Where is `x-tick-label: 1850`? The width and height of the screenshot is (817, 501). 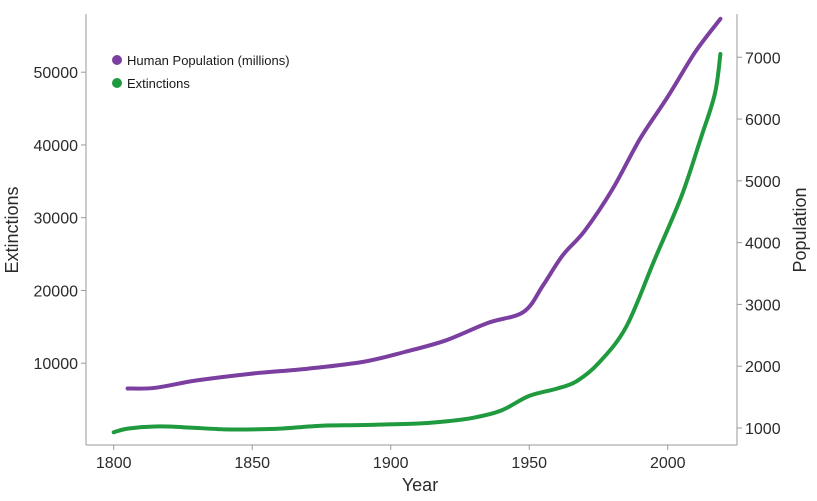
x-tick-label: 1850 is located at coordinates (252, 463).